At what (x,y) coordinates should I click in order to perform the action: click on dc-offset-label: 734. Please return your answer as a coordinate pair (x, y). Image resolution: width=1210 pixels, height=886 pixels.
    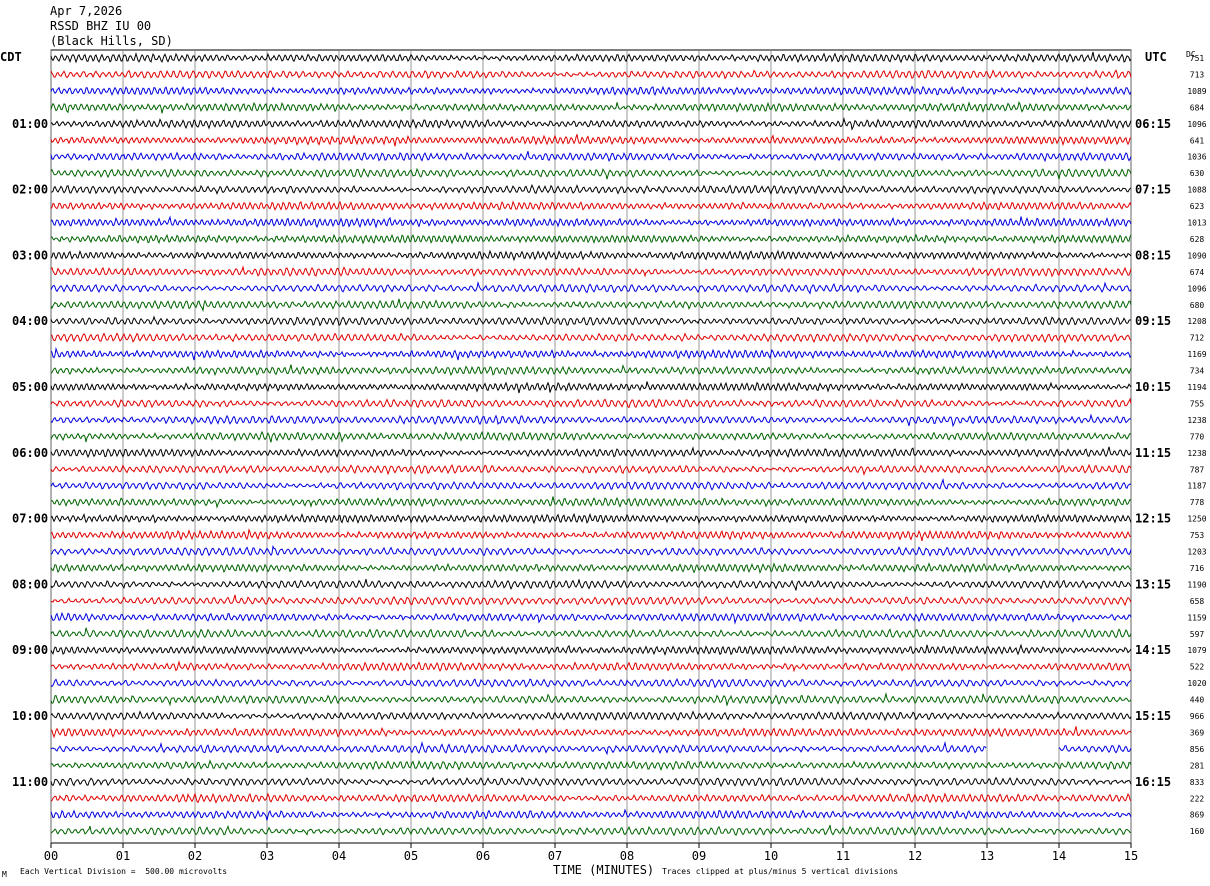
    Looking at the image, I should click on (1197, 371).